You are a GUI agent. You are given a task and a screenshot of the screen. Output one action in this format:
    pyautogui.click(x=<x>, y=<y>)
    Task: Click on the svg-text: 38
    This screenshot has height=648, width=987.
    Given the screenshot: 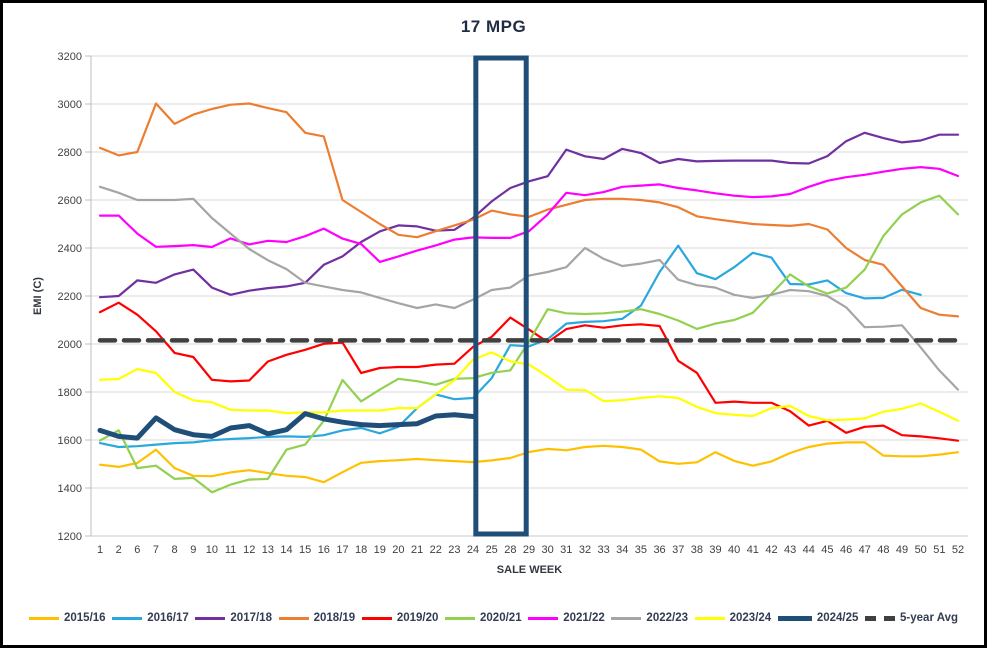 What is the action you would take?
    pyautogui.click(x=697, y=550)
    